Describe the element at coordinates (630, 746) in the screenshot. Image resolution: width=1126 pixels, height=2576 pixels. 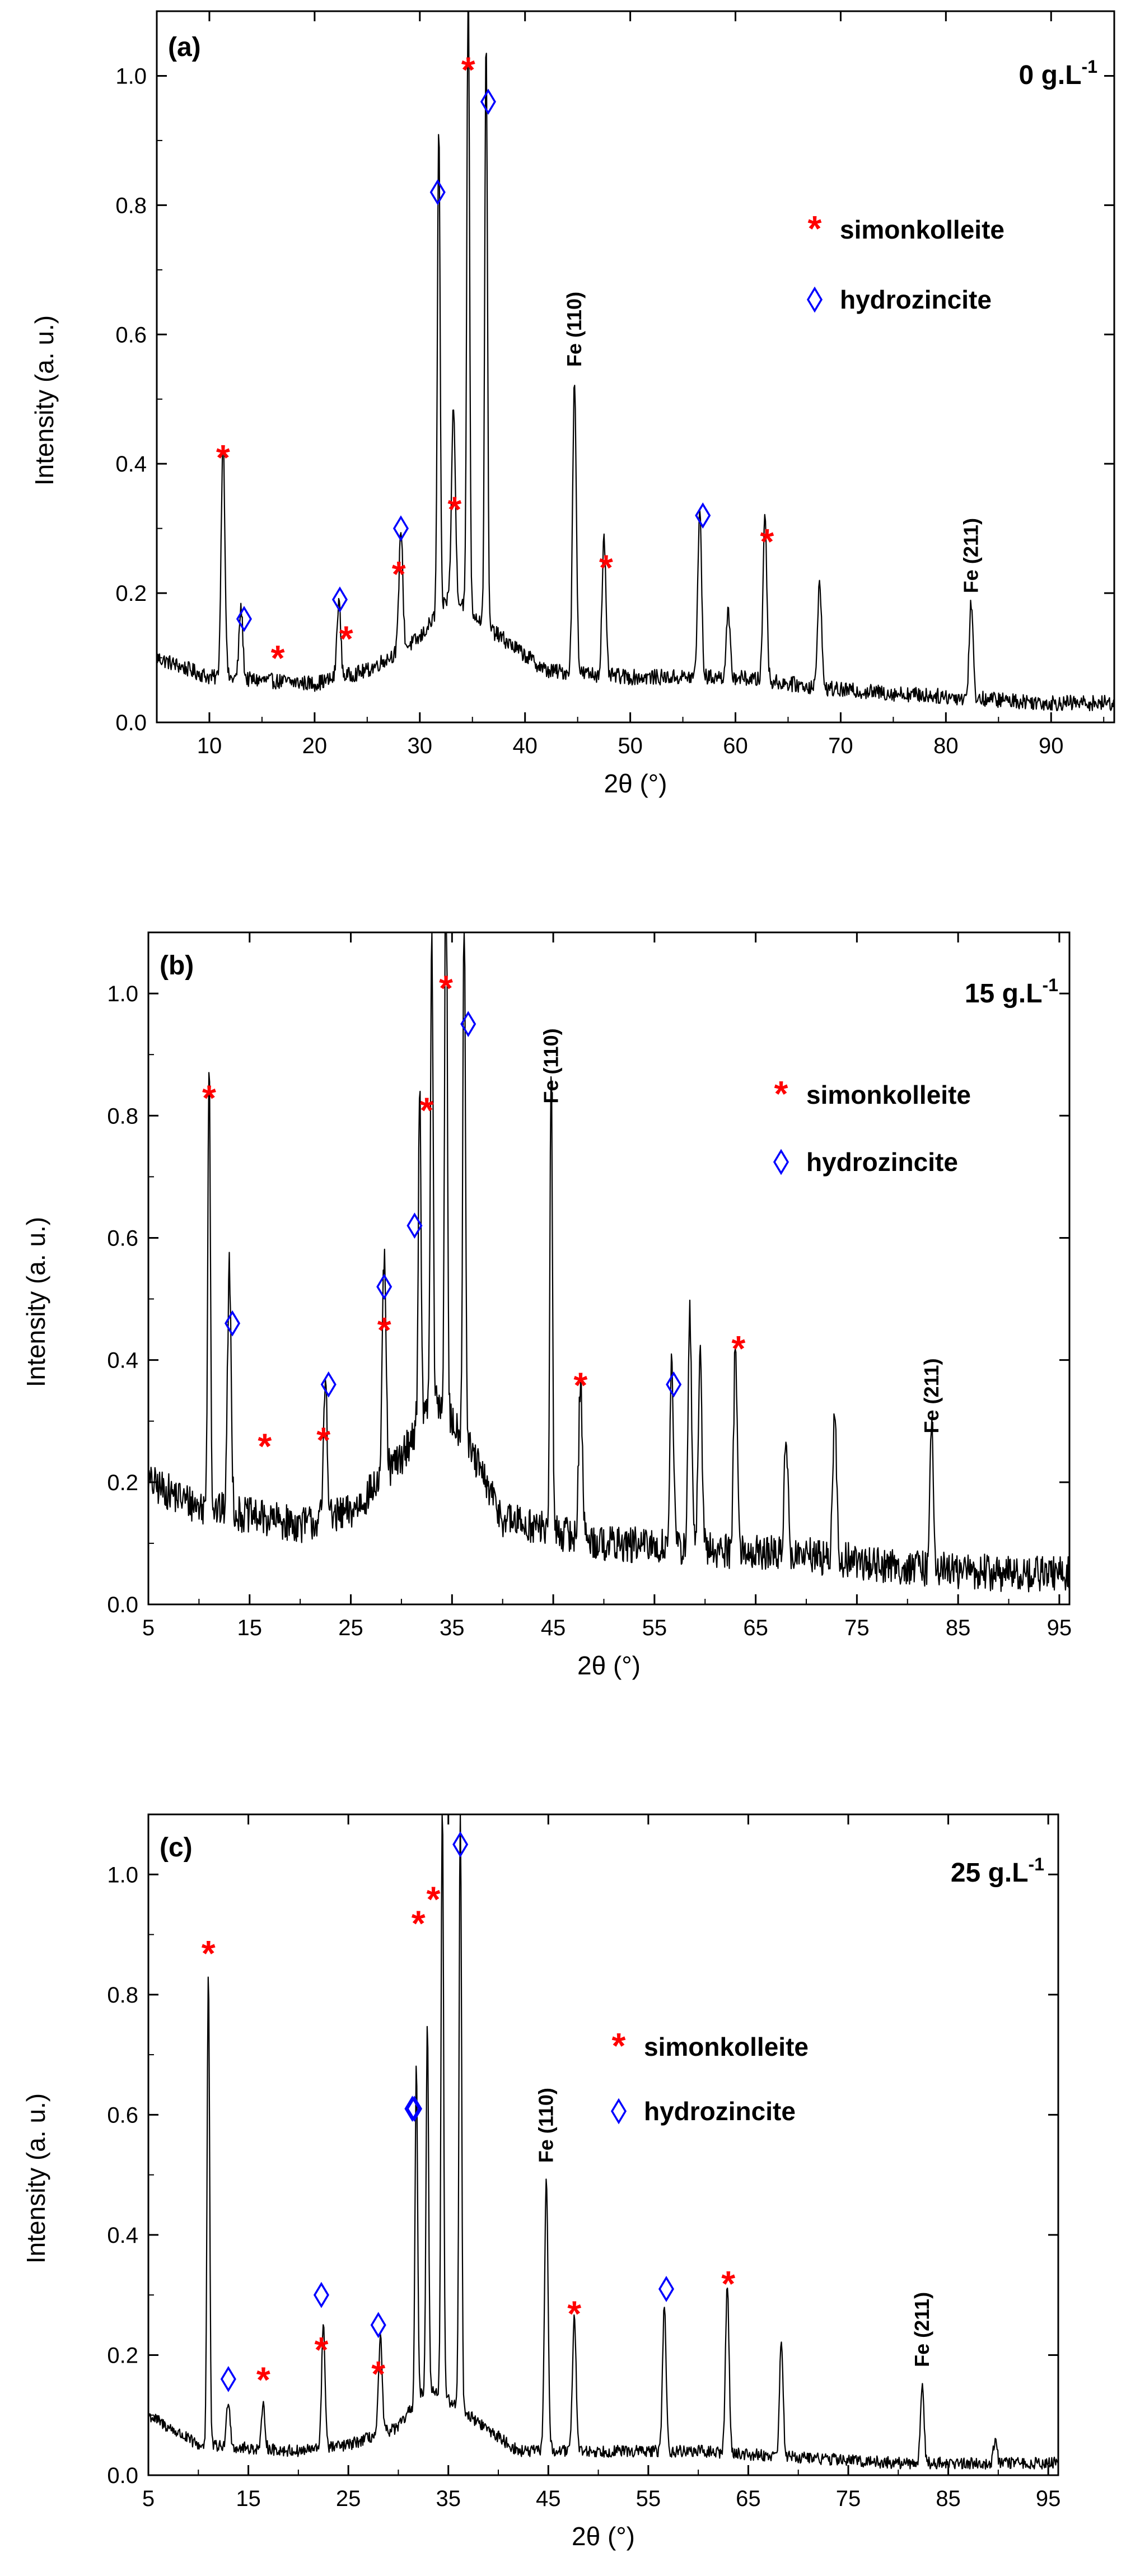
I see `panel-0-x-tick-label: 50` at that location.